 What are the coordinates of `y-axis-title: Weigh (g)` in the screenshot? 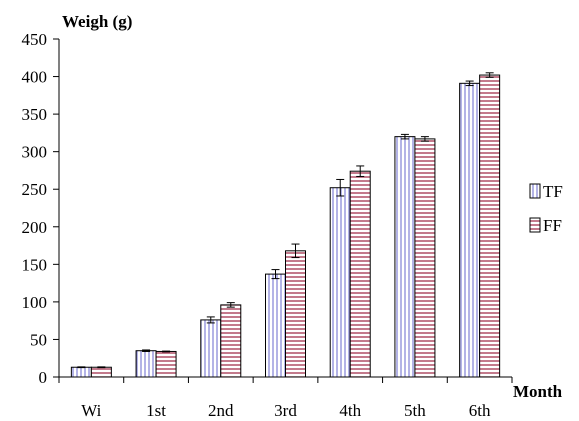 It's located at (97, 21).